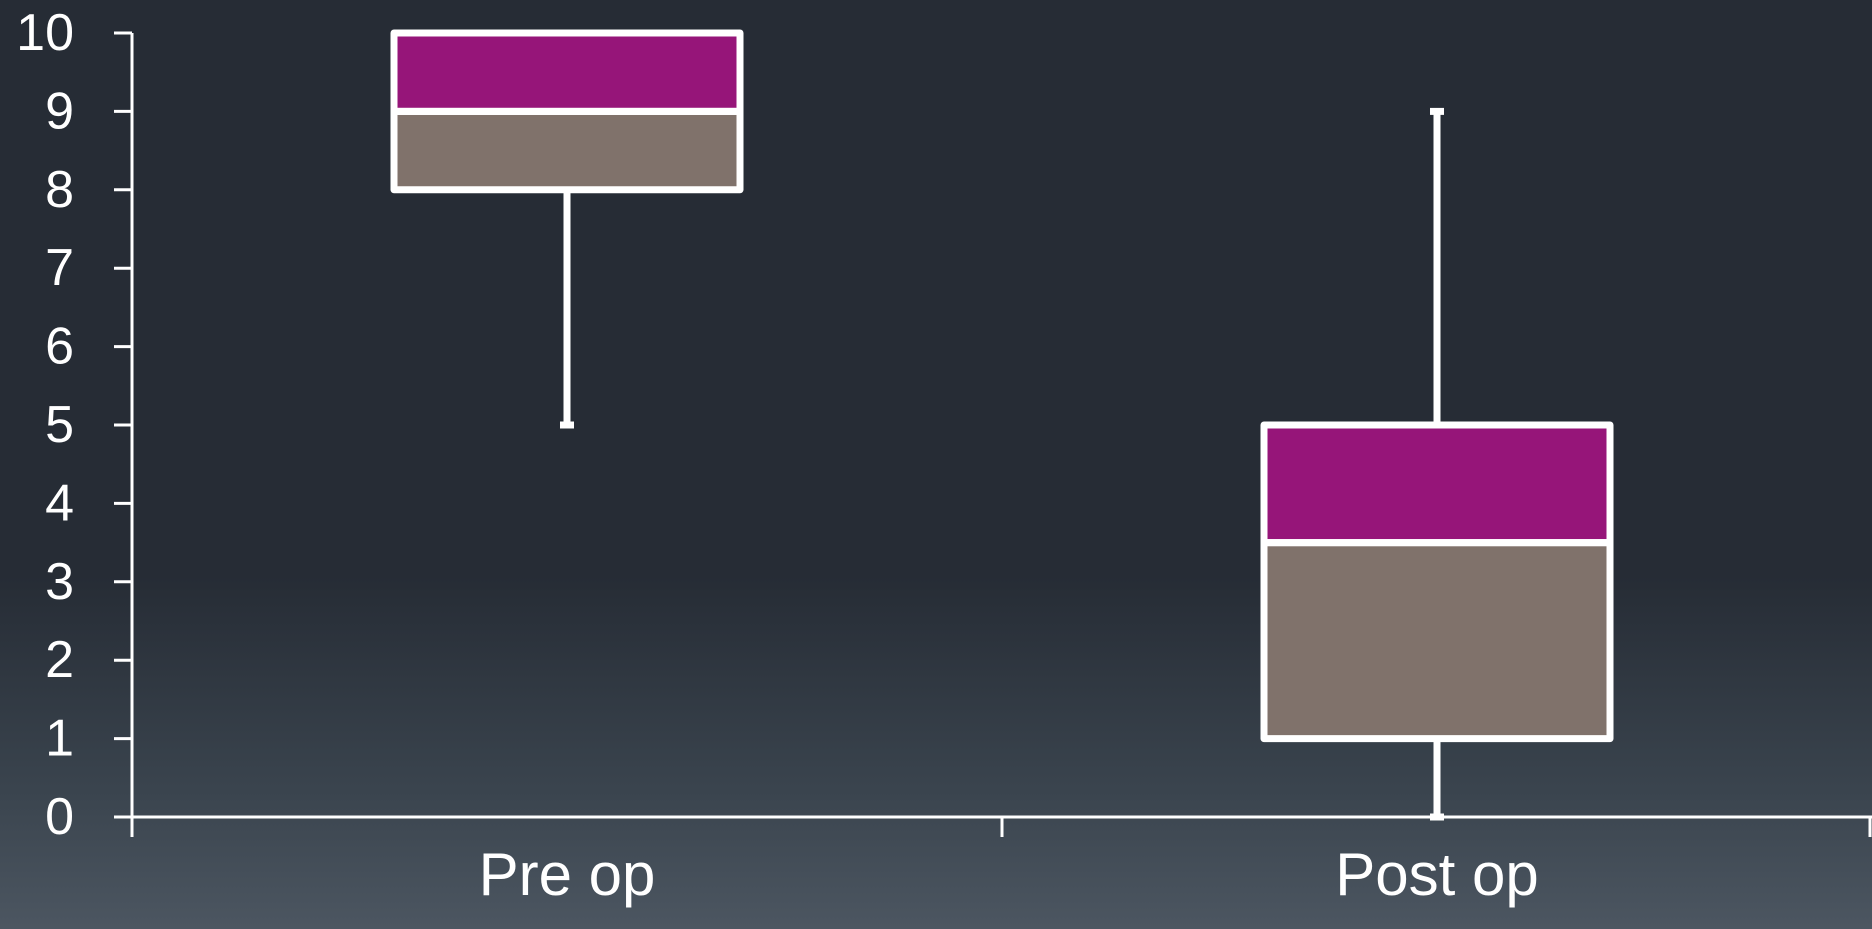 The image size is (1872, 929). I want to click on y-tick-label: 0, so click(59, 817).